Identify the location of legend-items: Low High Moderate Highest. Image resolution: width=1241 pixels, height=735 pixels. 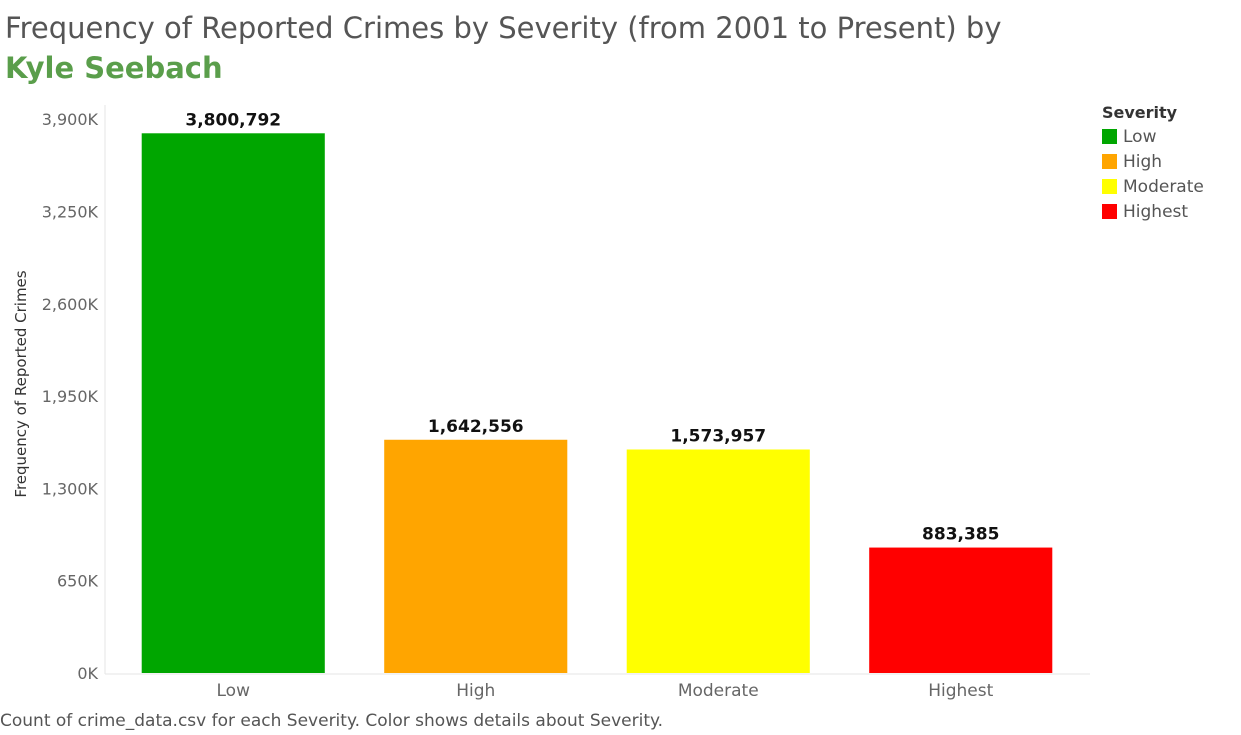
(1153, 174).